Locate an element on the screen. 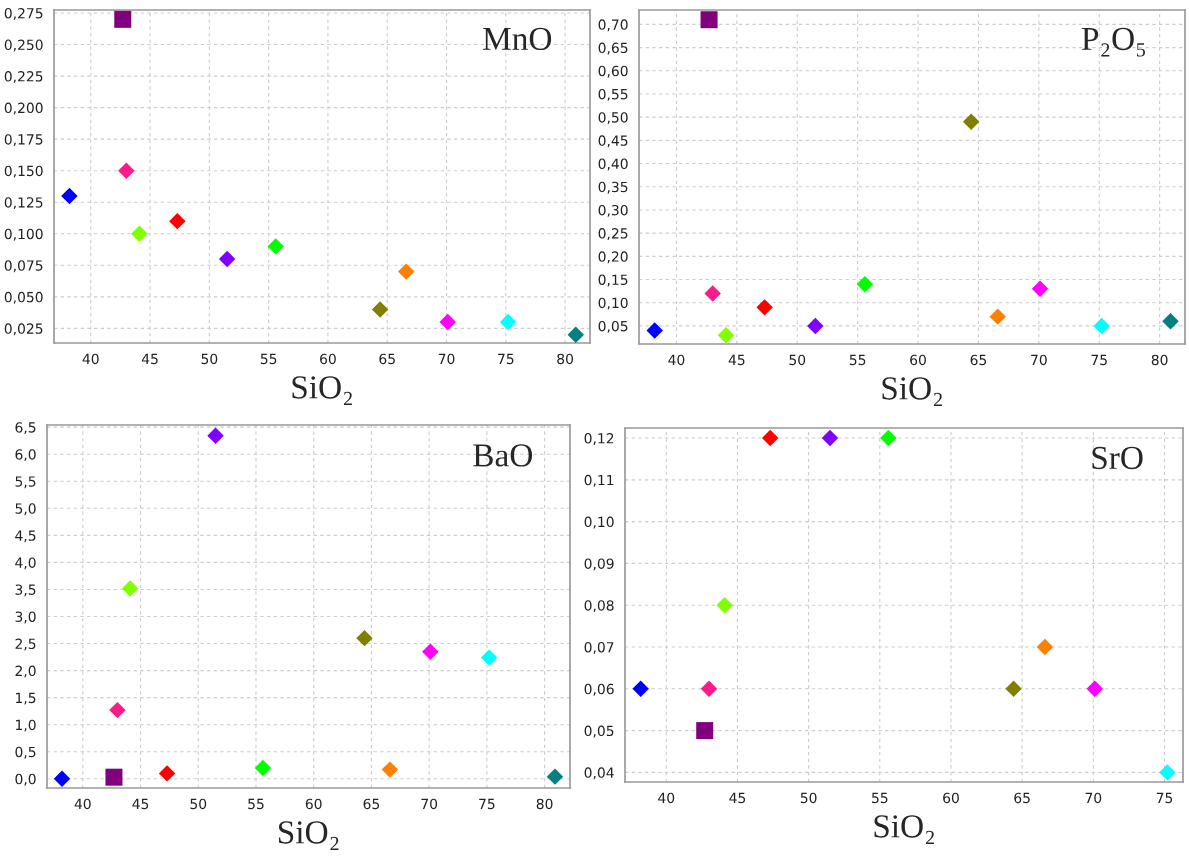 This screenshot has height=868, width=1189. y-tick-label: 0,225 is located at coordinates (23, 77).